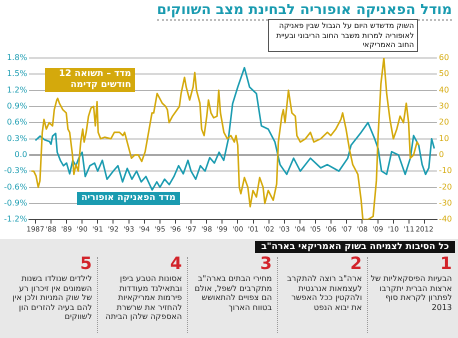 The height and width of the screenshot is (338, 458). I want to click on y-tick-label: 0.3%, so click(17, 138).